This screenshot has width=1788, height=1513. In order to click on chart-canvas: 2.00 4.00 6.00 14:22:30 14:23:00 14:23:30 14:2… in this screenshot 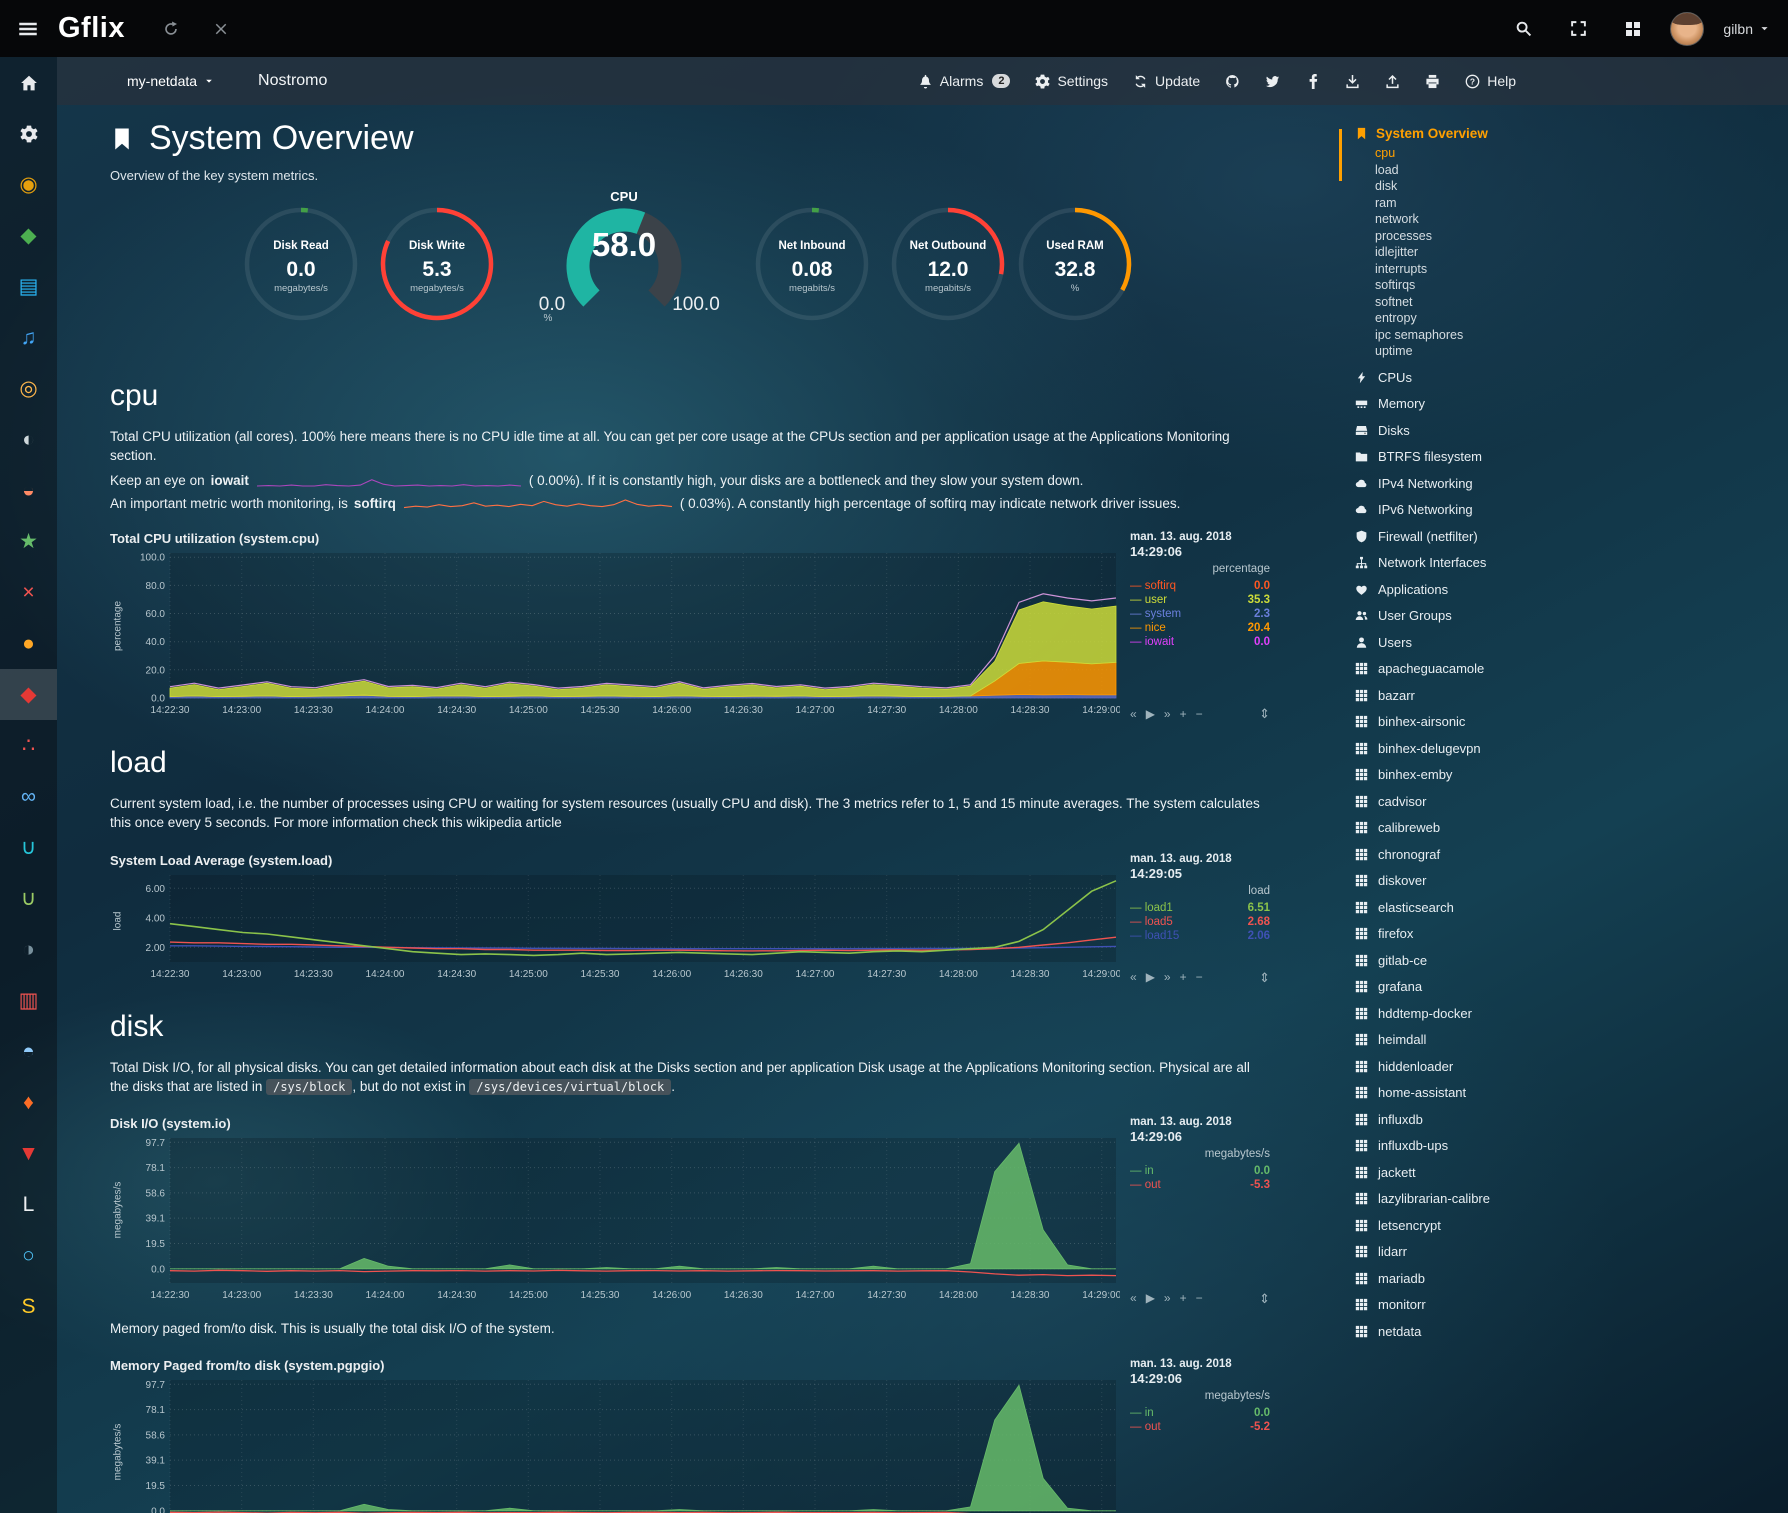, I will do `click(623, 927)`.